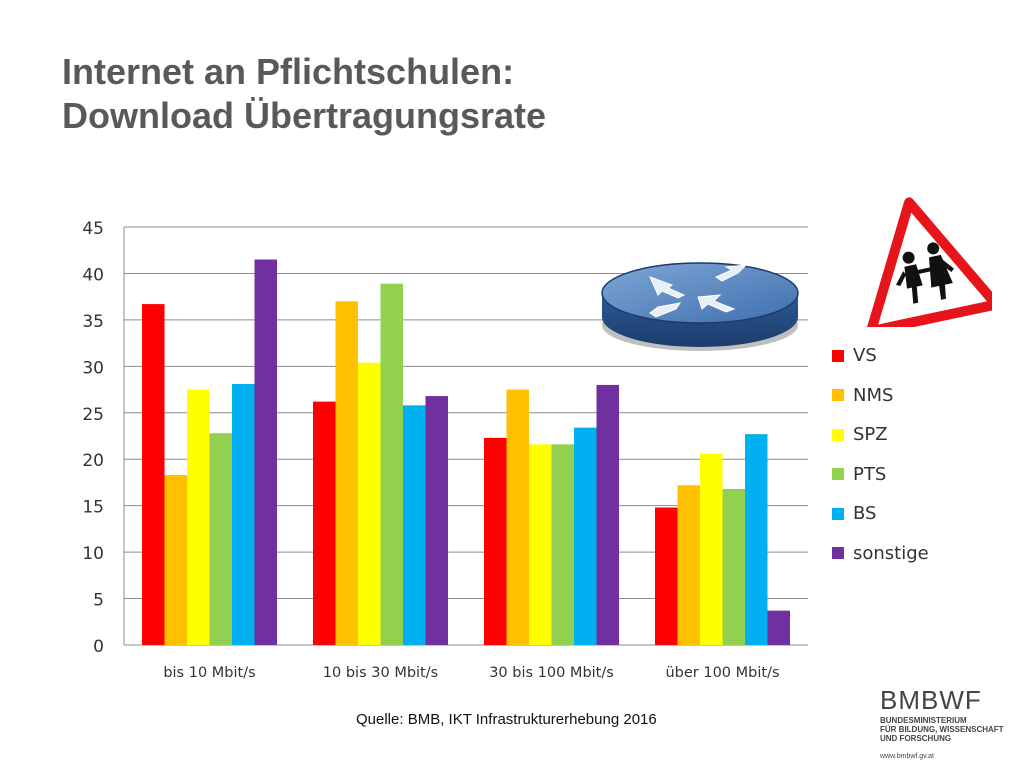 This screenshot has width=1024, height=768. I want to click on legend-item: PTS, so click(880, 475).